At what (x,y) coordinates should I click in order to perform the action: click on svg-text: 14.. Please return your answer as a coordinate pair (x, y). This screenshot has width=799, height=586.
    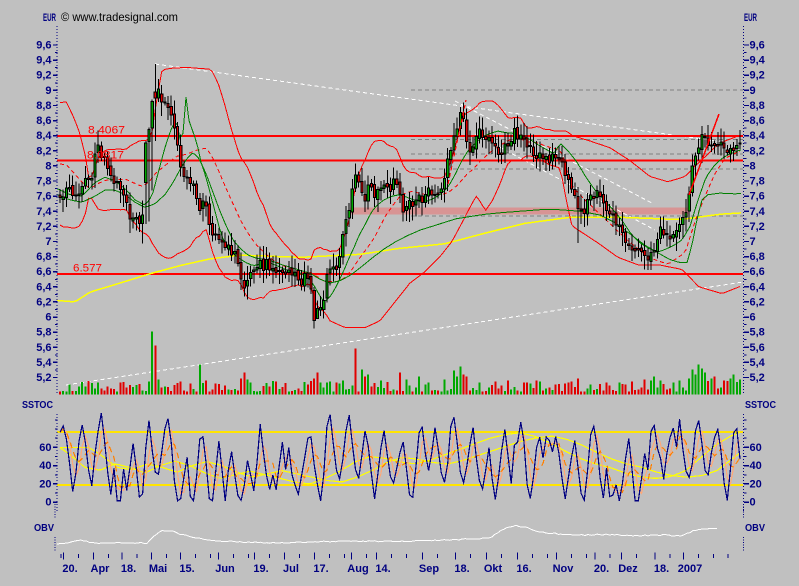
    Looking at the image, I should click on (382, 569).